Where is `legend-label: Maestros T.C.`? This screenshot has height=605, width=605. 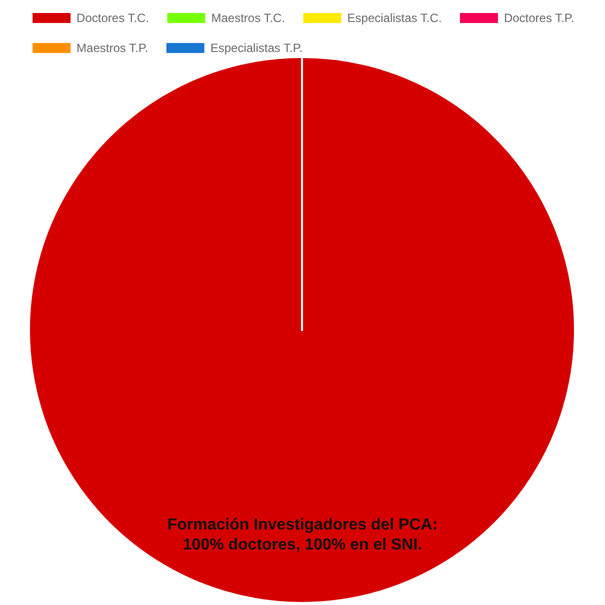
legend-label: Maestros T.C. is located at coordinates (248, 18).